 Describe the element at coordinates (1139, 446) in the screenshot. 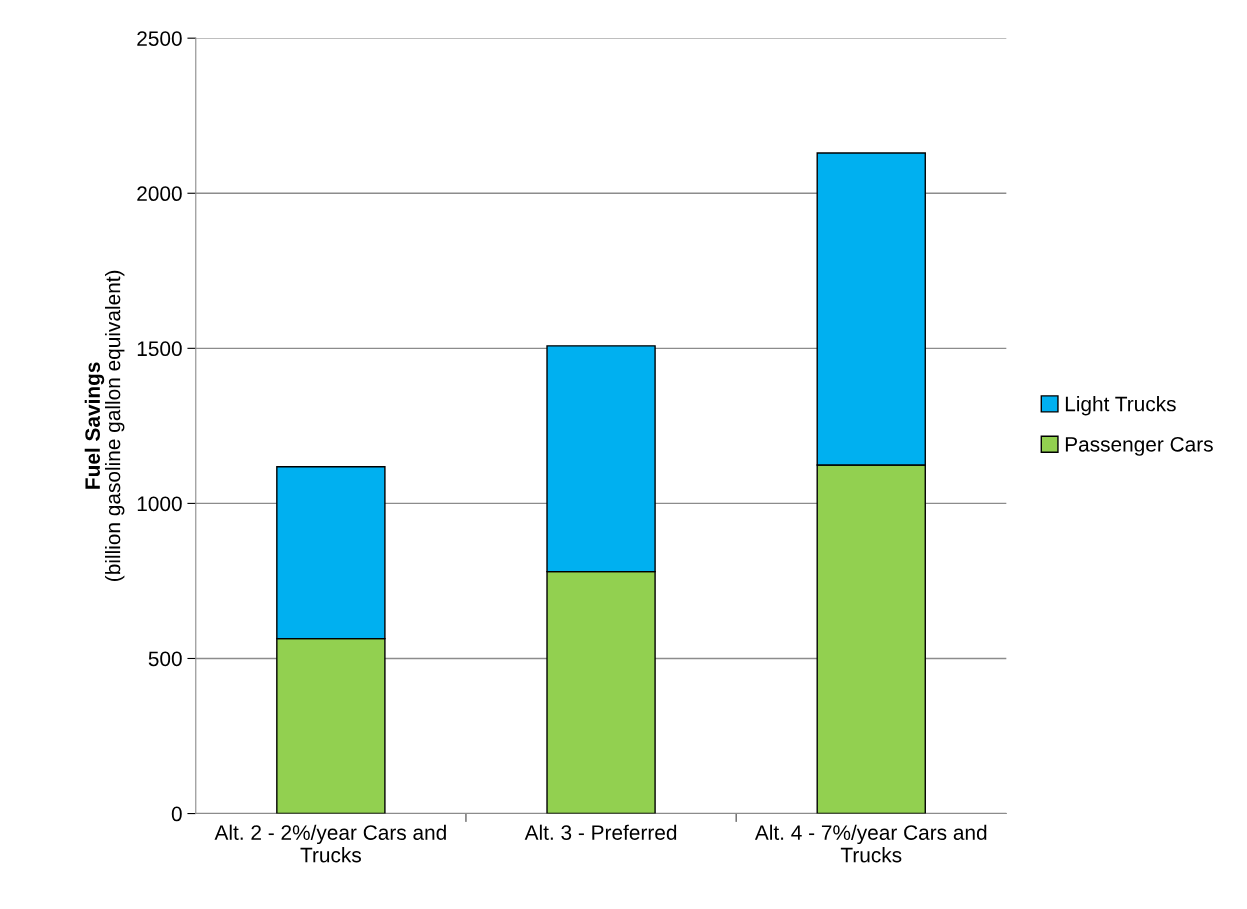

I see `legend-label: Passenger Cars` at that location.